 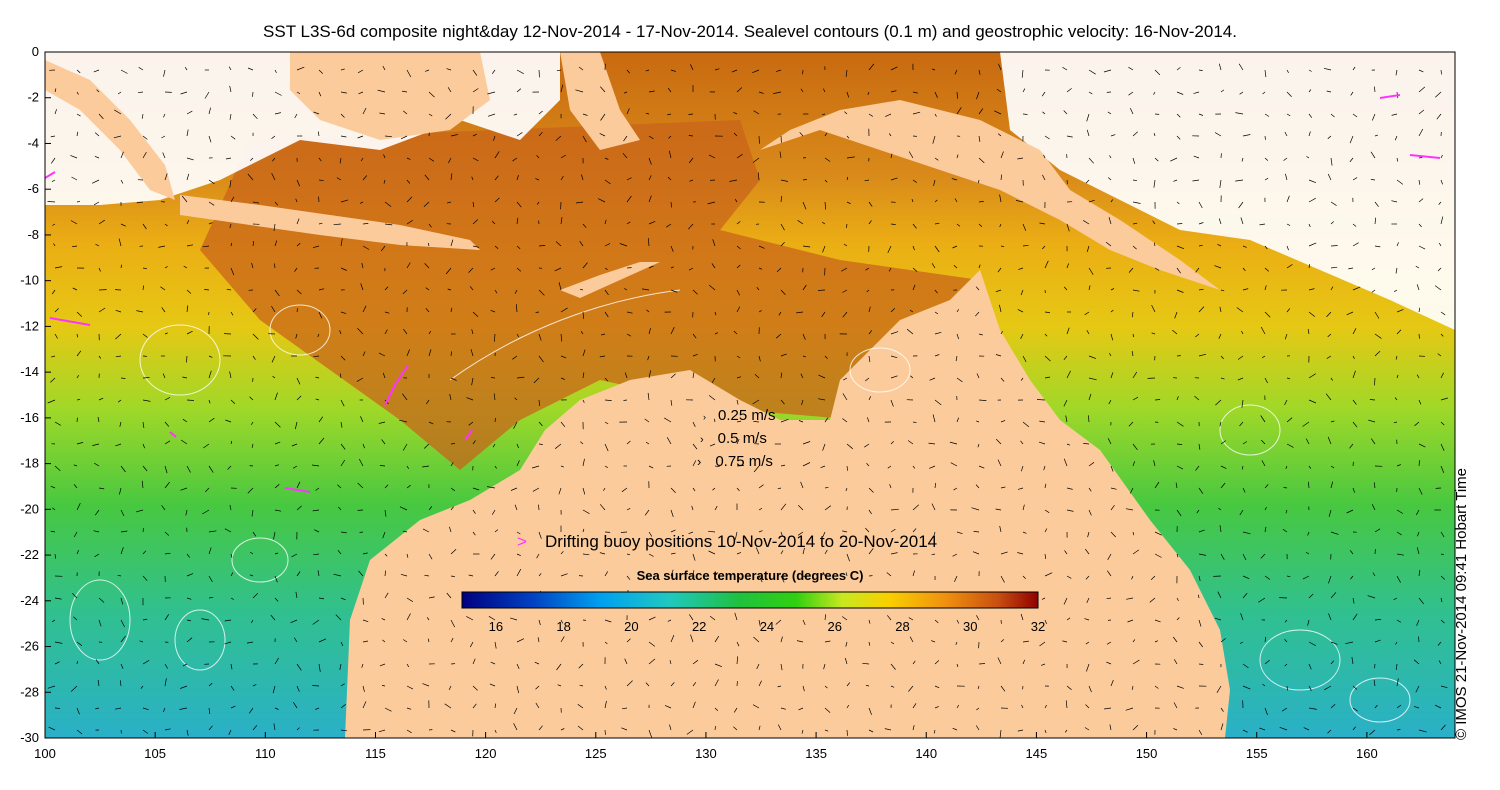 I want to click on copyright-label: © IMOS 21-Nov-2014 09:41 Hobart Time, so click(x=1461, y=603).